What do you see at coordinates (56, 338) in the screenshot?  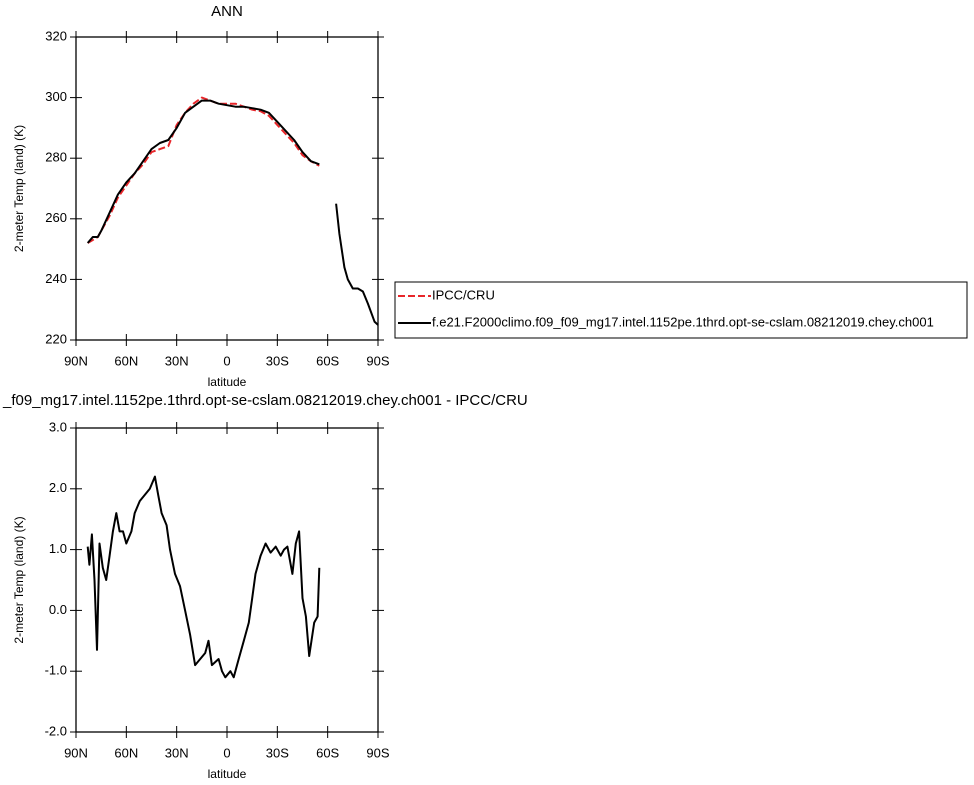 I see `y-tick-label: 220` at bounding box center [56, 338].